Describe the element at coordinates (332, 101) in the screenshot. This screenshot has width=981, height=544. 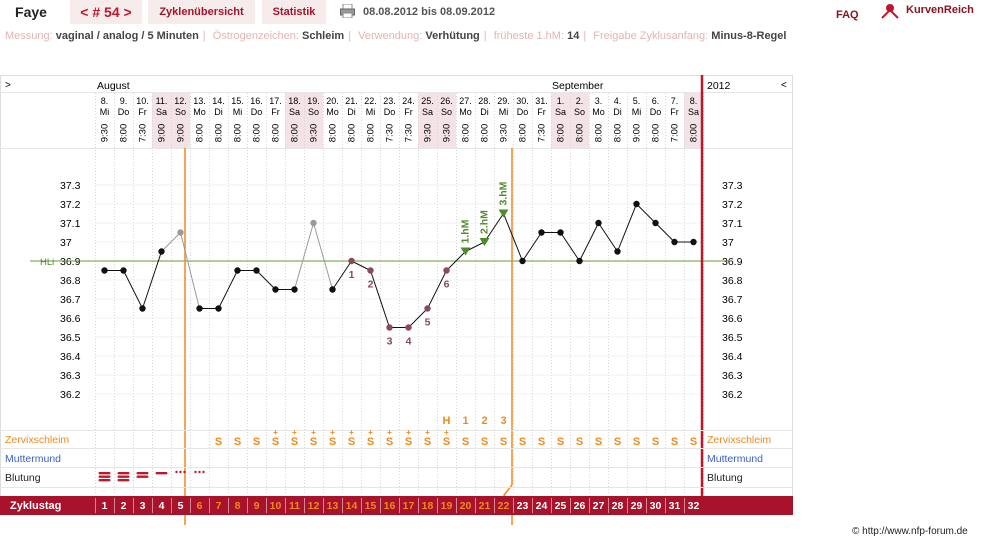
I see `date-label: 20.` at that location.